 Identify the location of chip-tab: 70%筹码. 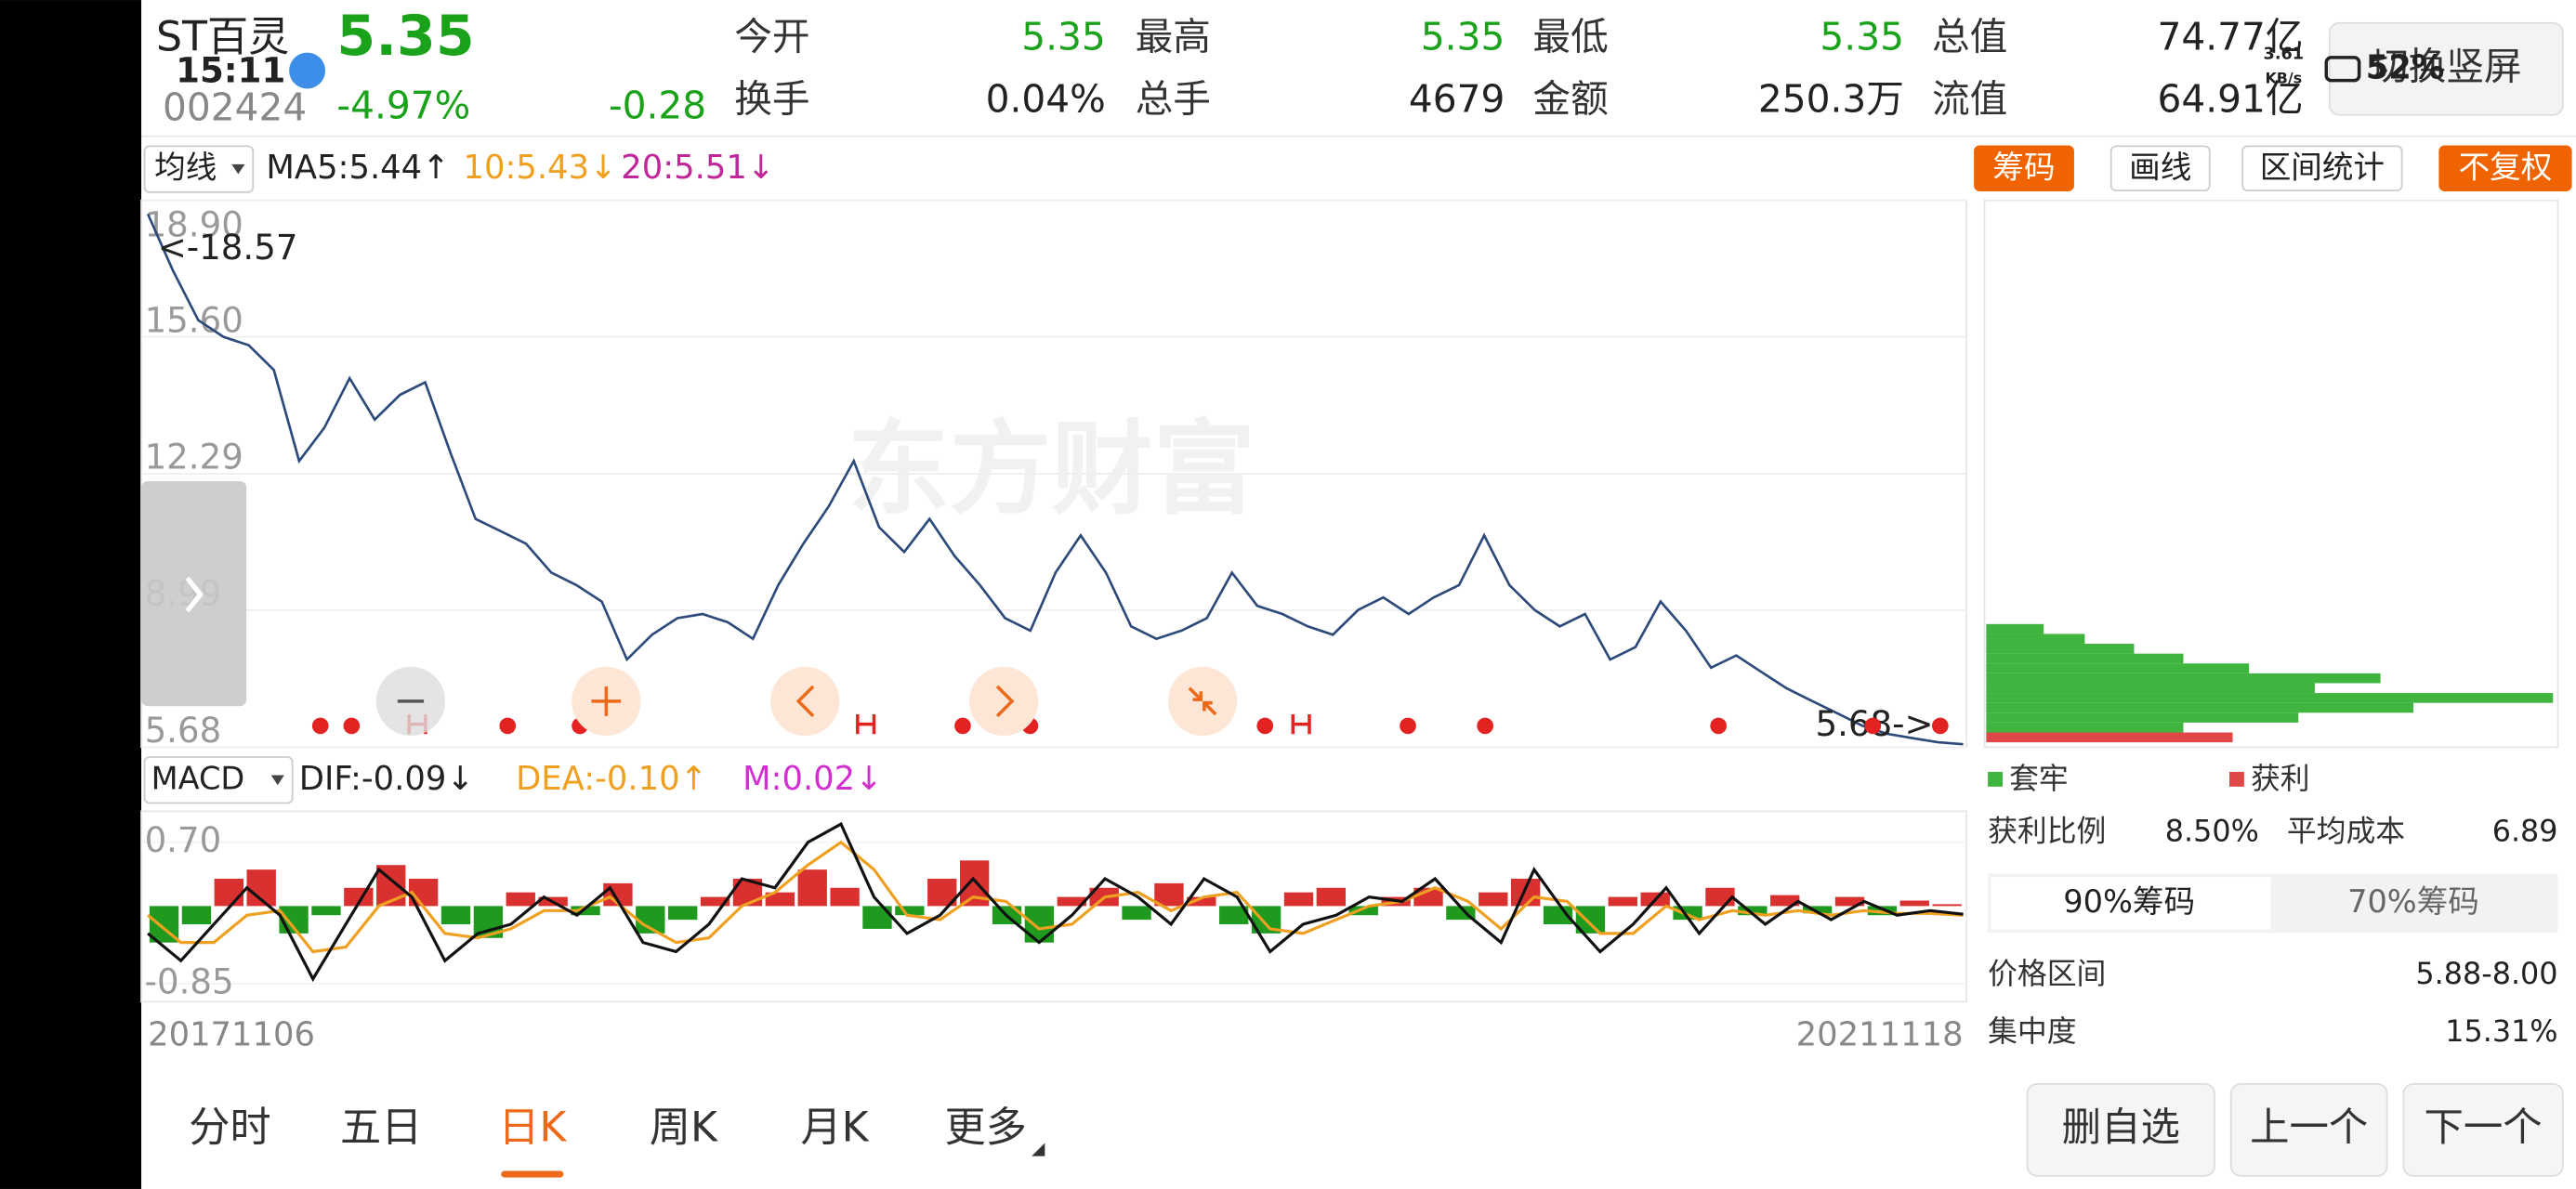
(2413, 901).